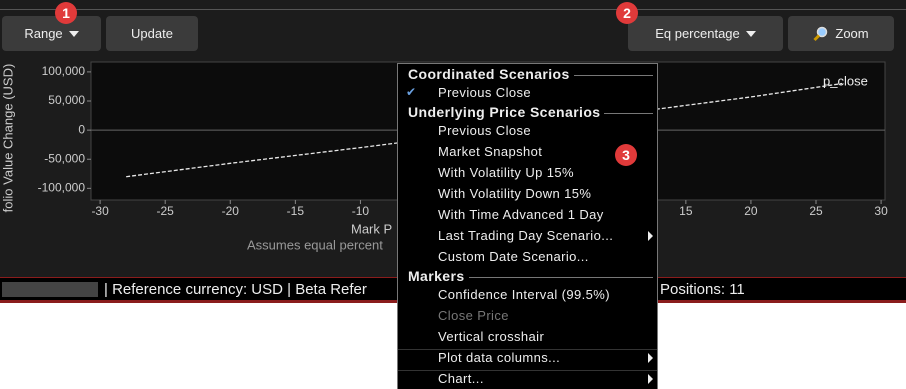 The width and height of the screenshot is (906, 389). Describe the element at coordinates (881, 211) in the screenshot. I see `x-tick-label: 30` at that location.